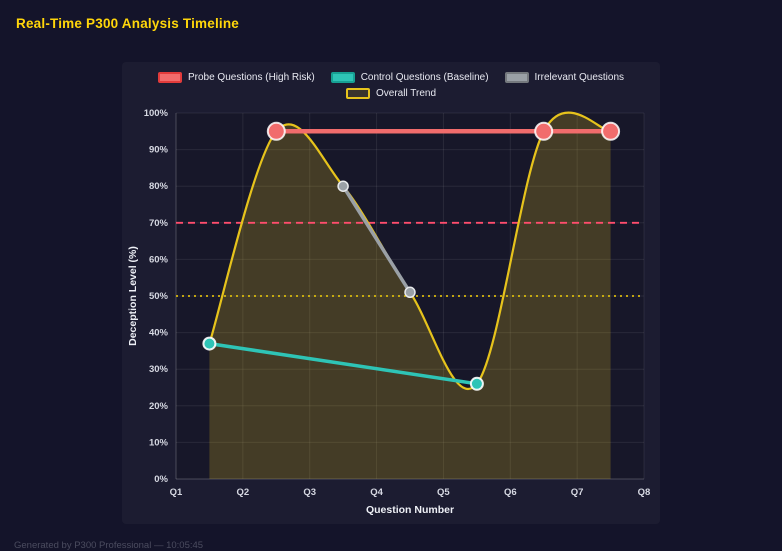  What do you see at coordinates (516, 77) in the screenshot?
I see `legend-swatch-irrelevant-questions` at bounding box center [516, 77].